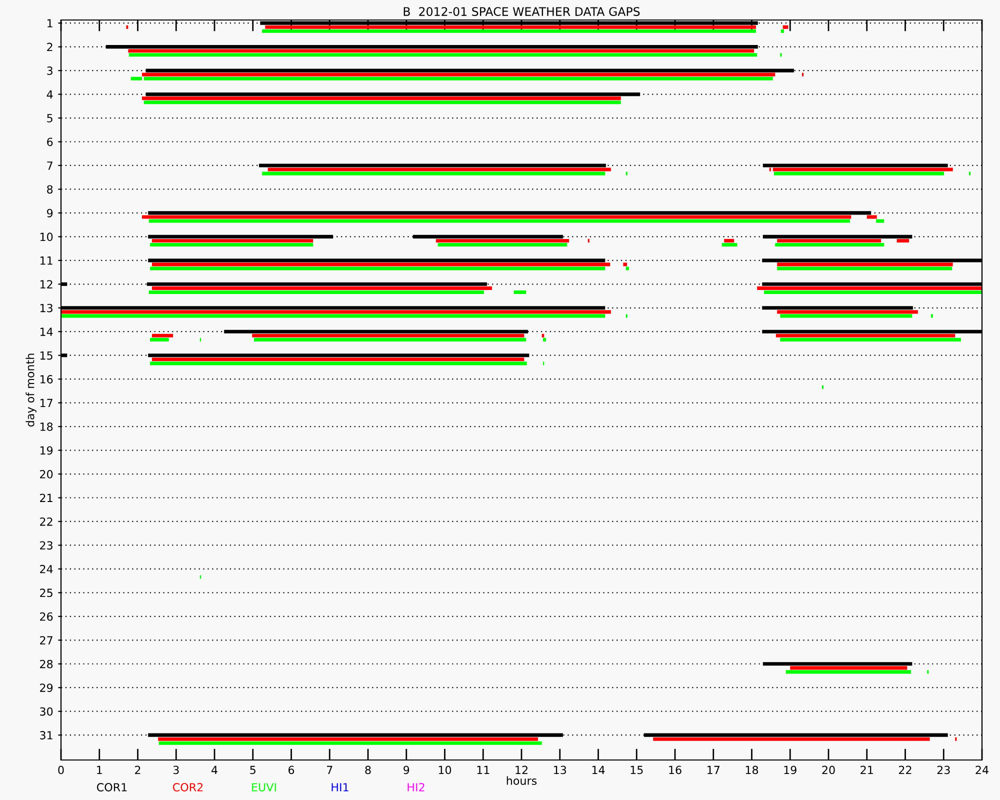 The height and width of the screenshot is (800, 1000). I want to click on x-tick-label: 11, so click(483, 770).